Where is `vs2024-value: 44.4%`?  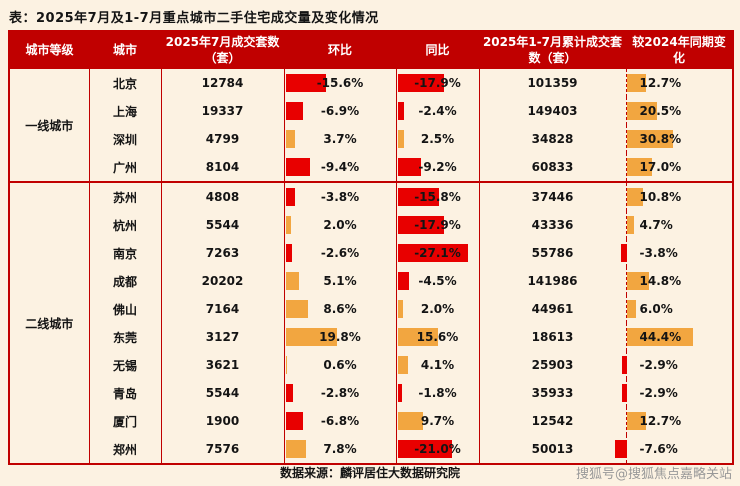 vs2024-value: 44.4% is located at coordinates (660, 337).